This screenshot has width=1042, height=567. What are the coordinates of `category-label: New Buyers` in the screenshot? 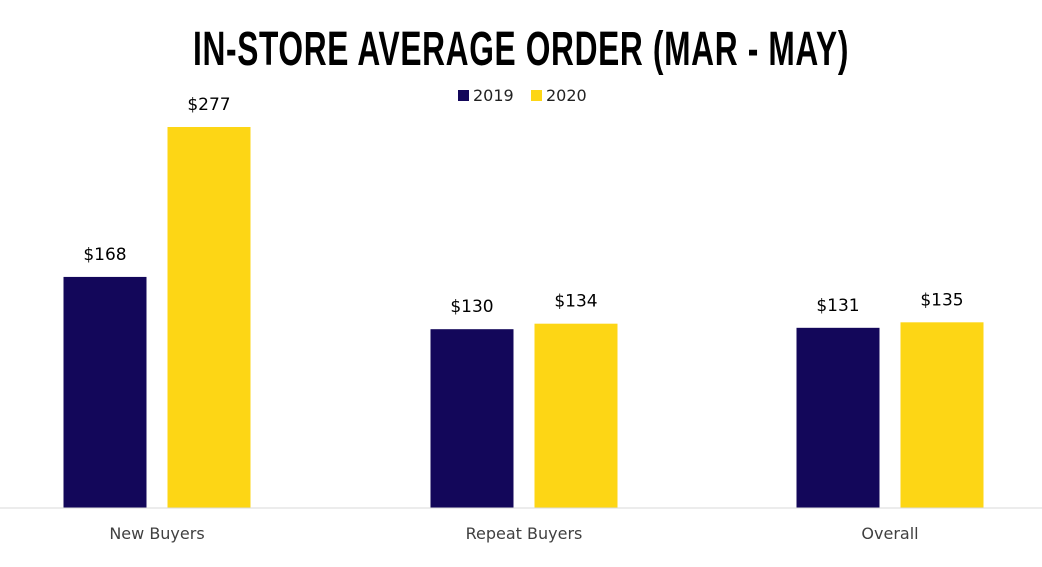 It's located at (156, 533).